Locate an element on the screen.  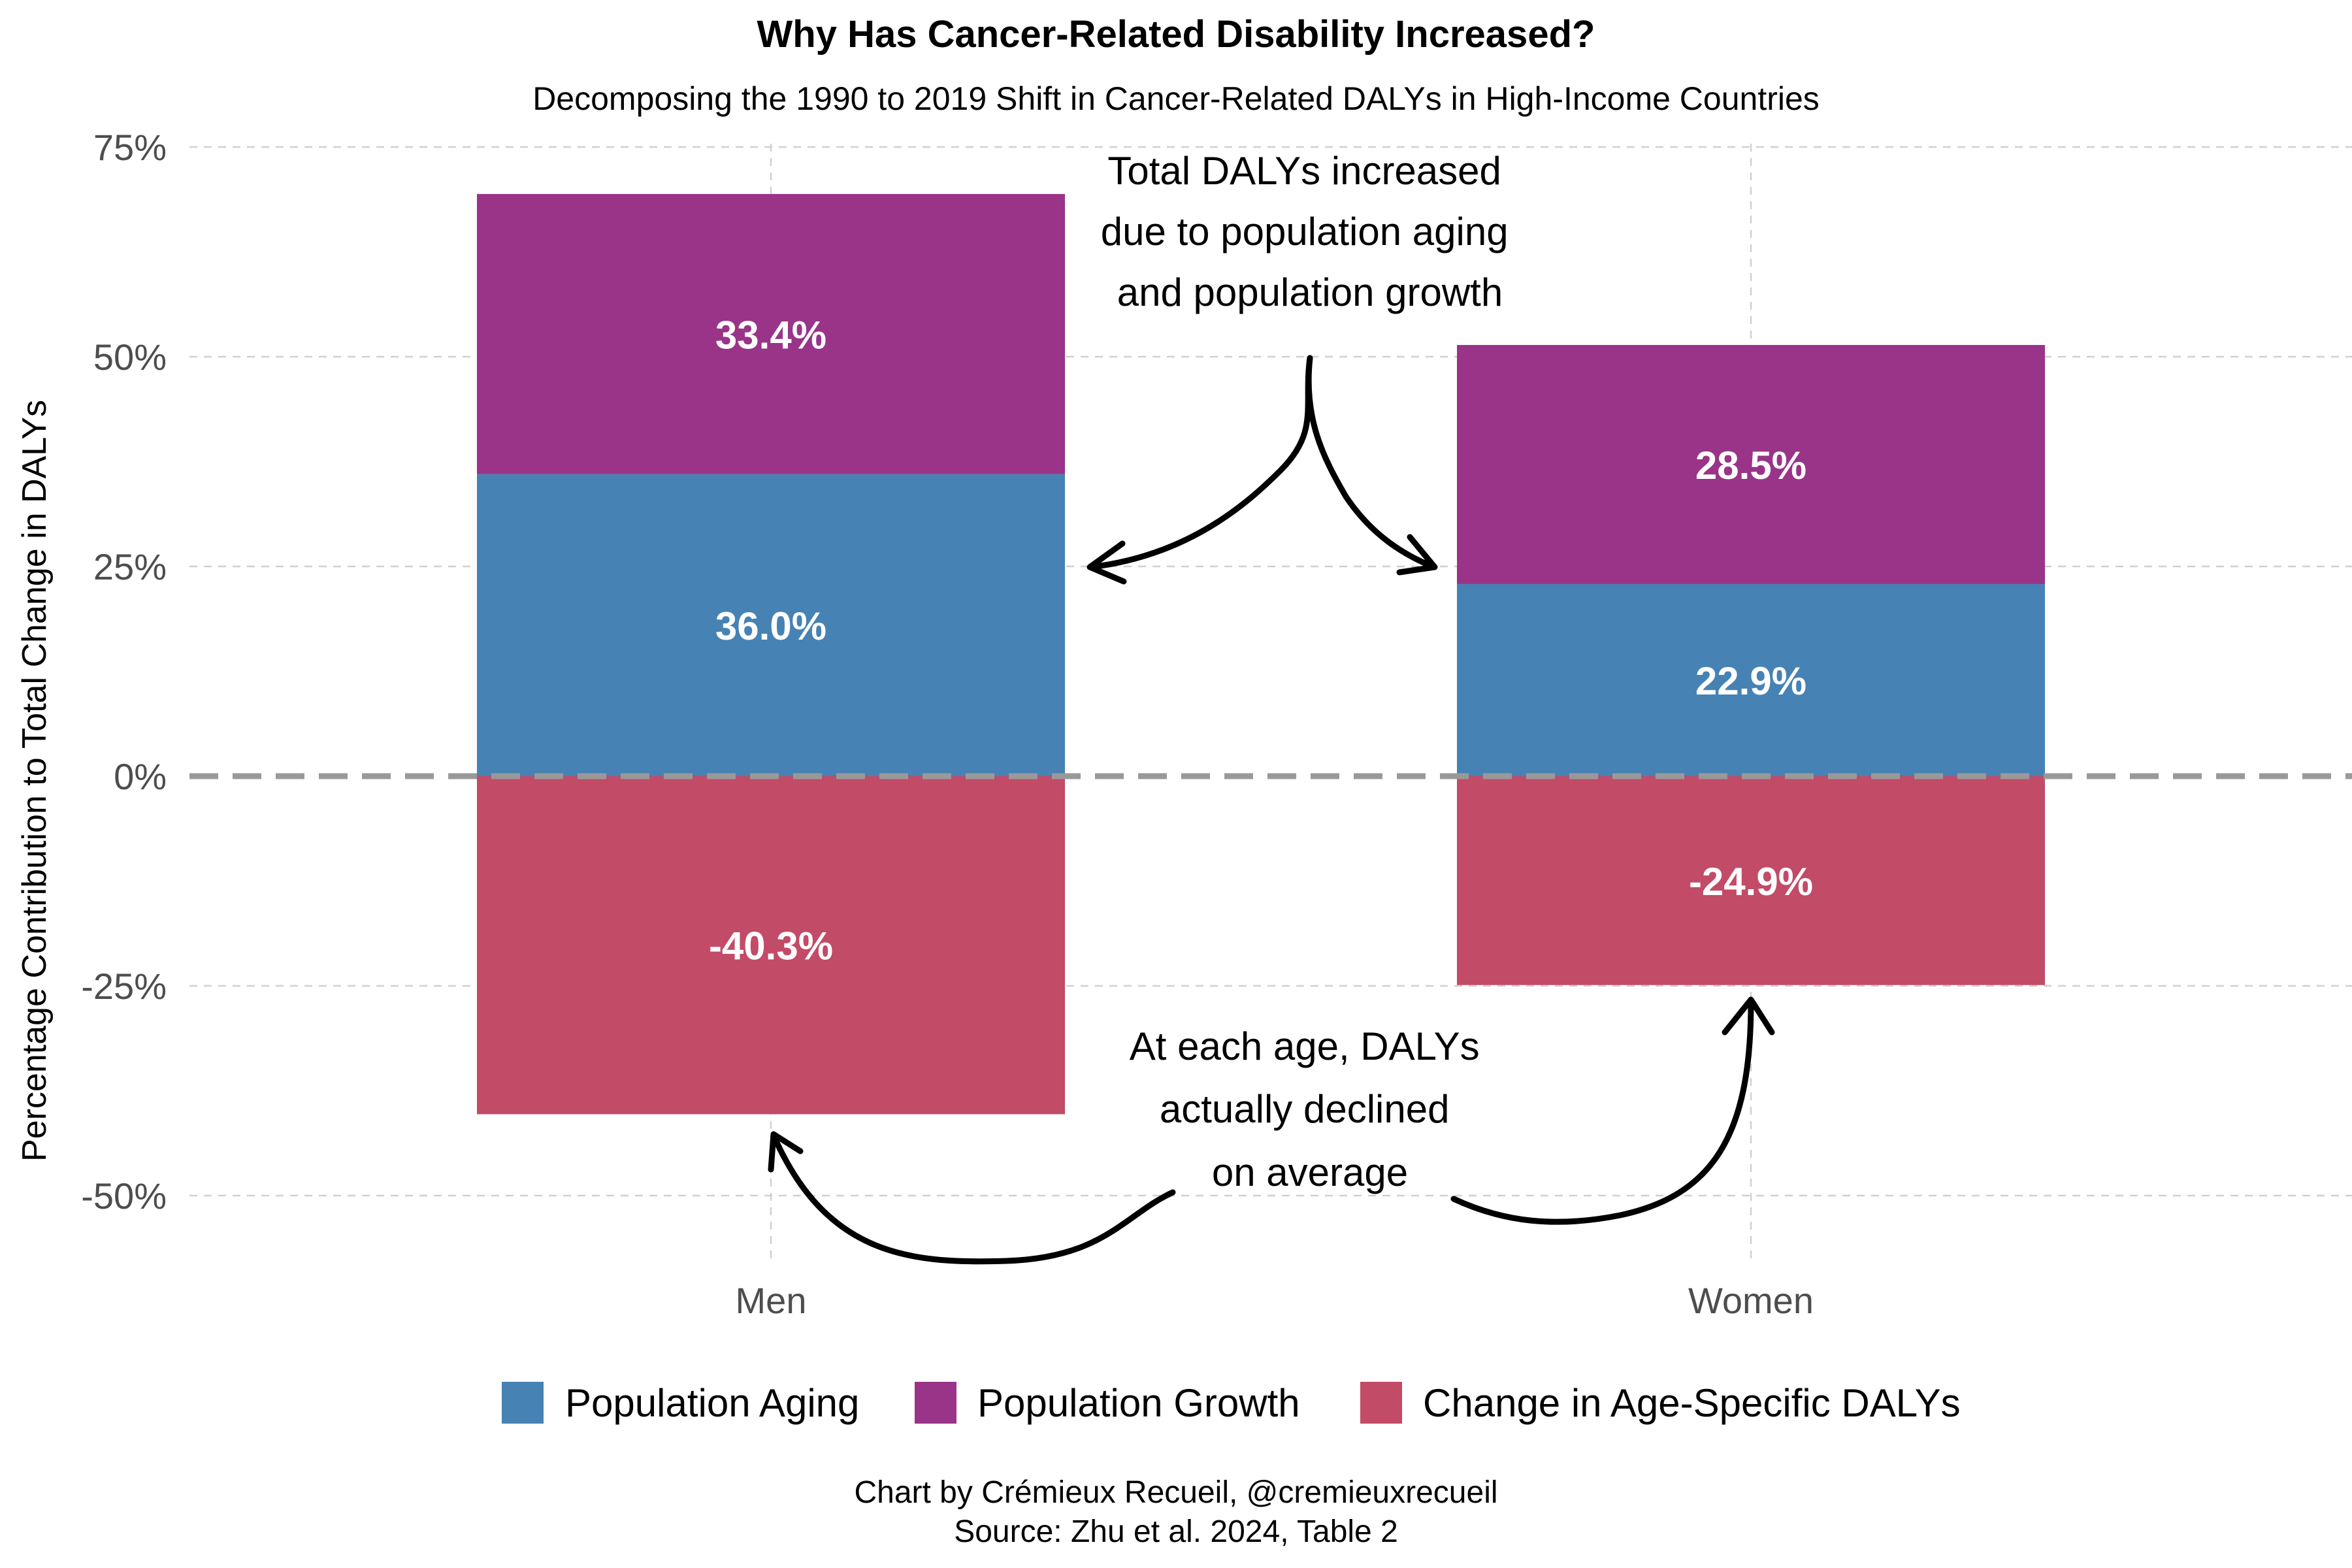
annotation-bottom-line-1: At each age, DALYs is located at coordinates (1305, 1046).